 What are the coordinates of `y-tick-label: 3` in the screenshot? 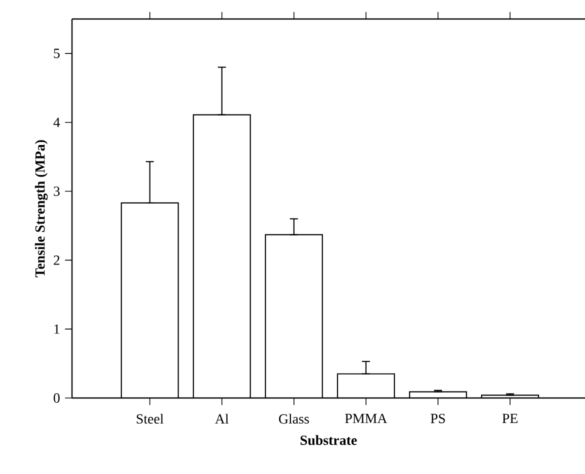 It's located at (57, 191).